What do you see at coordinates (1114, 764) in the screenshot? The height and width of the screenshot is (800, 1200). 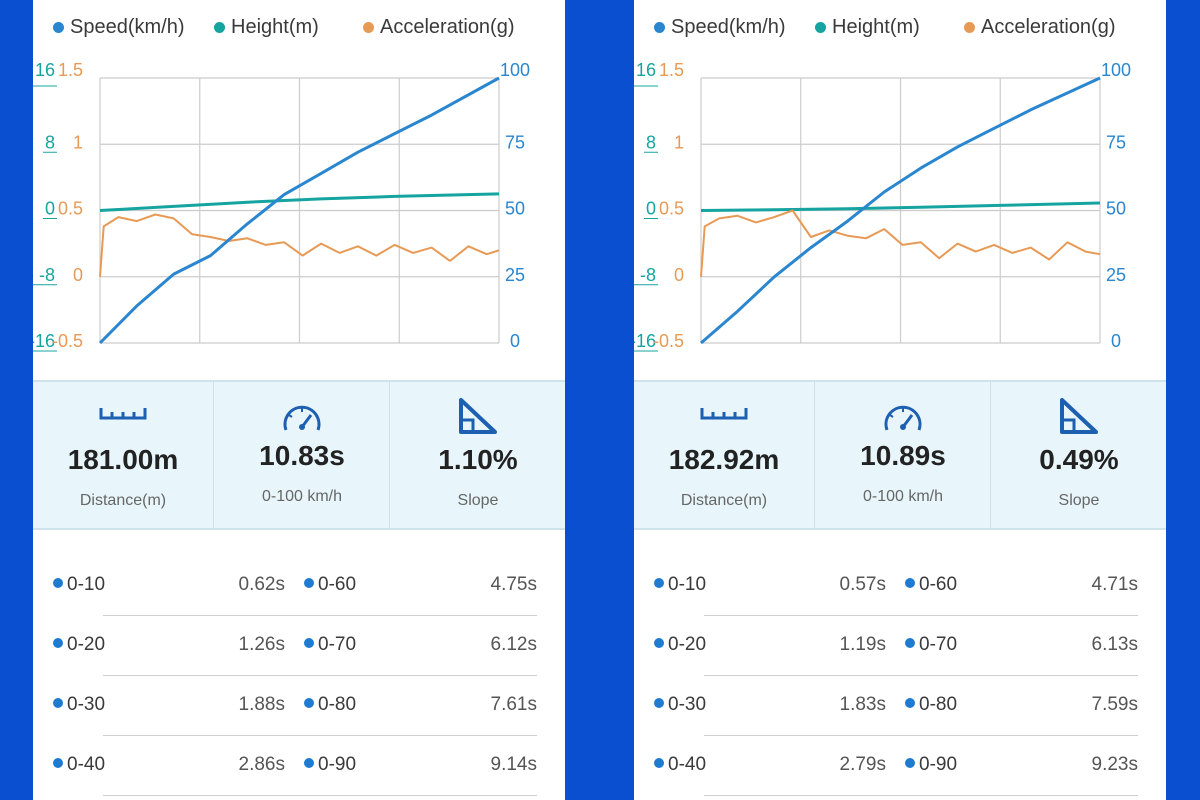 I see `split-time-right: 9.23s` at bounding box center [1114, 764].